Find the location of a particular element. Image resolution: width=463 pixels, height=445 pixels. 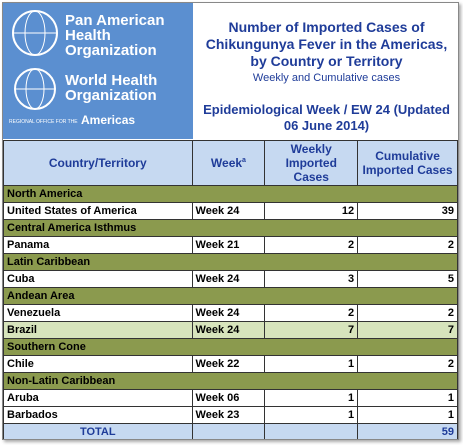

section-name: Southern Cone is located at coordinates (230, 347).